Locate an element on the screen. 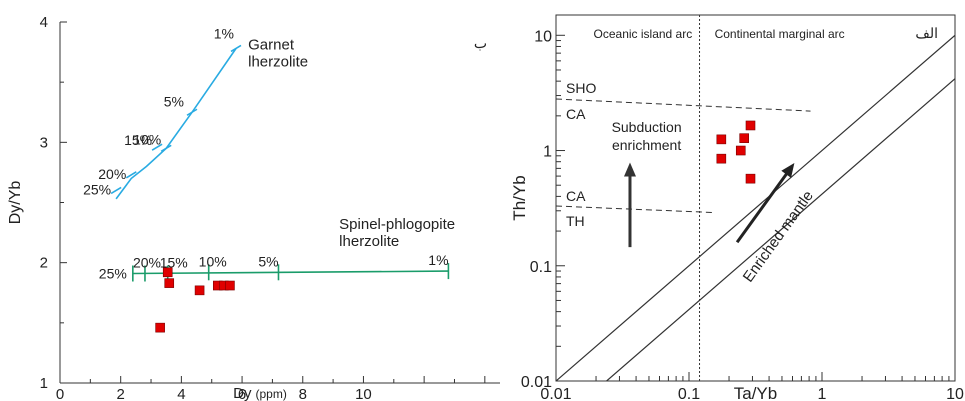 The image size is (965, 401). x-axis-title-main: Dy is located at coordinates (242, 393).